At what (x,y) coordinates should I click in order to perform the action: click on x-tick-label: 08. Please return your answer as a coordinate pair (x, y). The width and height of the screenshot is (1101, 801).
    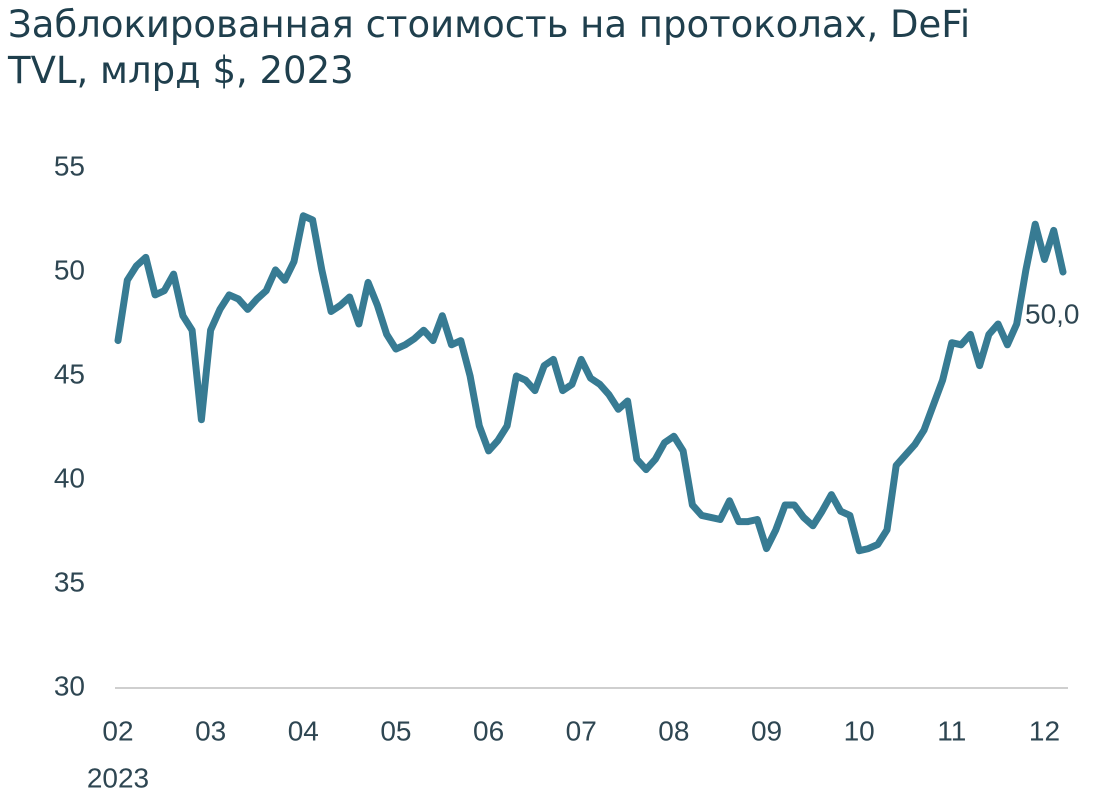
    Looking at the image, I should click on (673, 730).